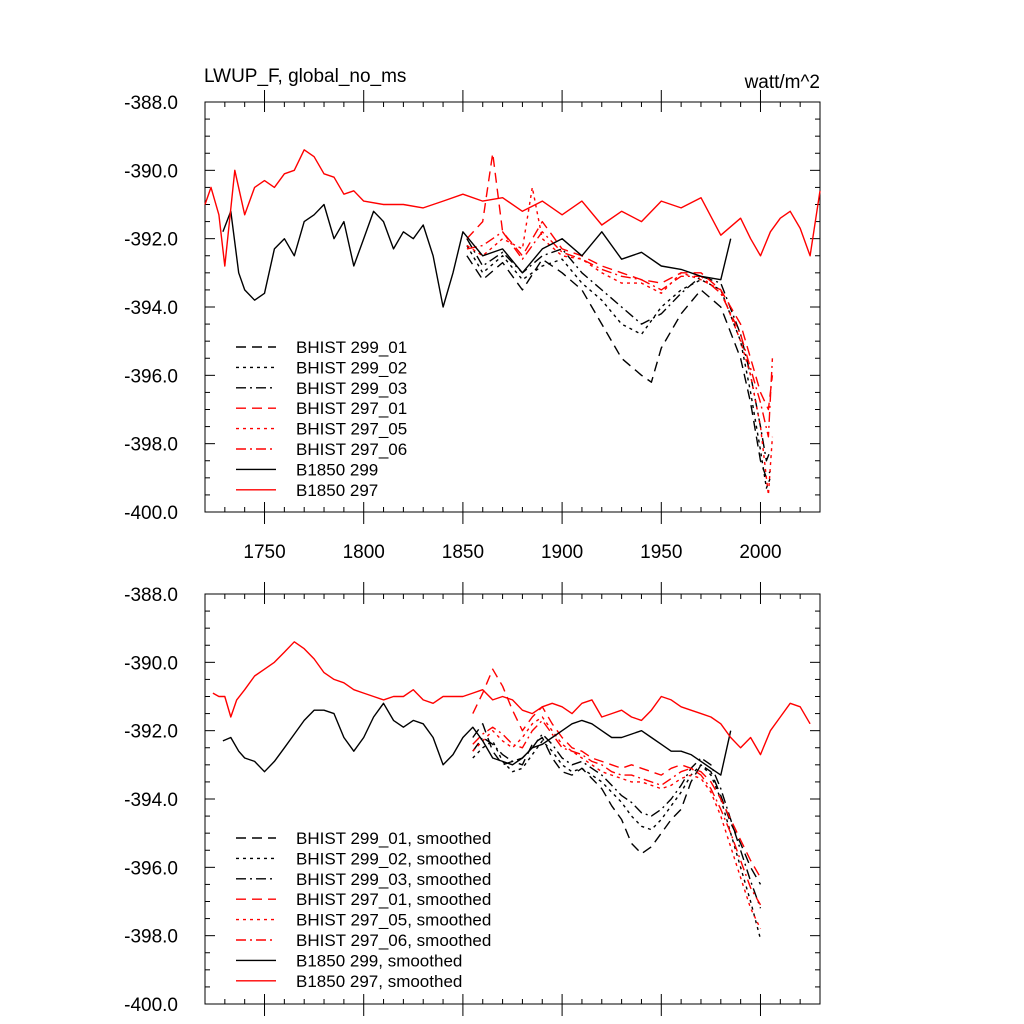 The image size is (1024, 1024). What do you see at coordinates (562, 552) in the screenshot?
I see `x-tick-label: 1900` at bounding box center [562, 552].